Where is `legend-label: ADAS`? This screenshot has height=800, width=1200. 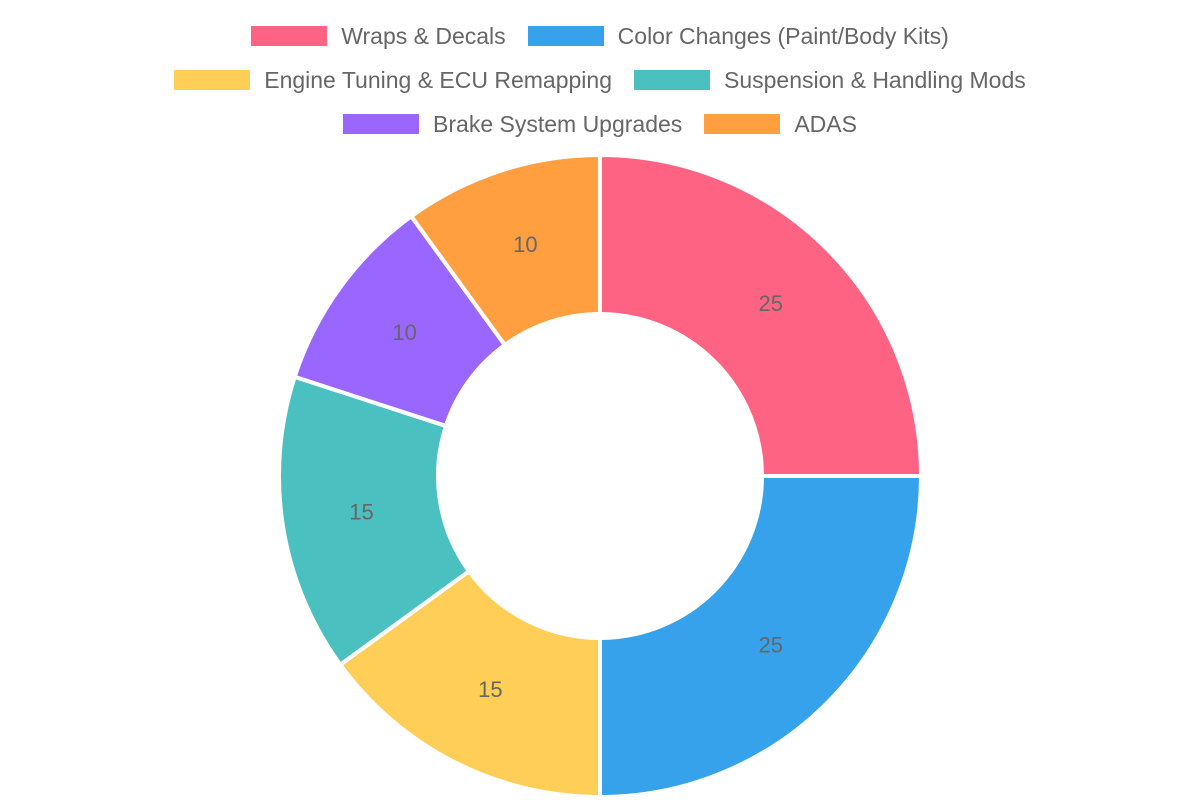 legend-label: ADAS is located at coordinates (825, 123).